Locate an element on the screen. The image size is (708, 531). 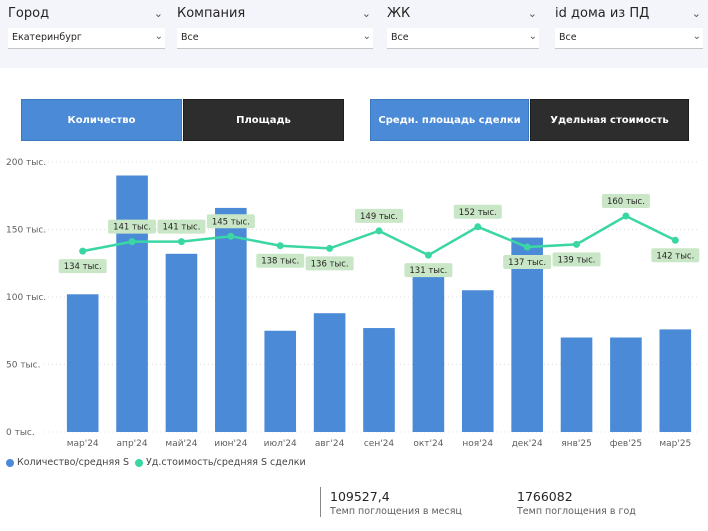
data-label: 142 тыс. is located at coordinates (675, 256).